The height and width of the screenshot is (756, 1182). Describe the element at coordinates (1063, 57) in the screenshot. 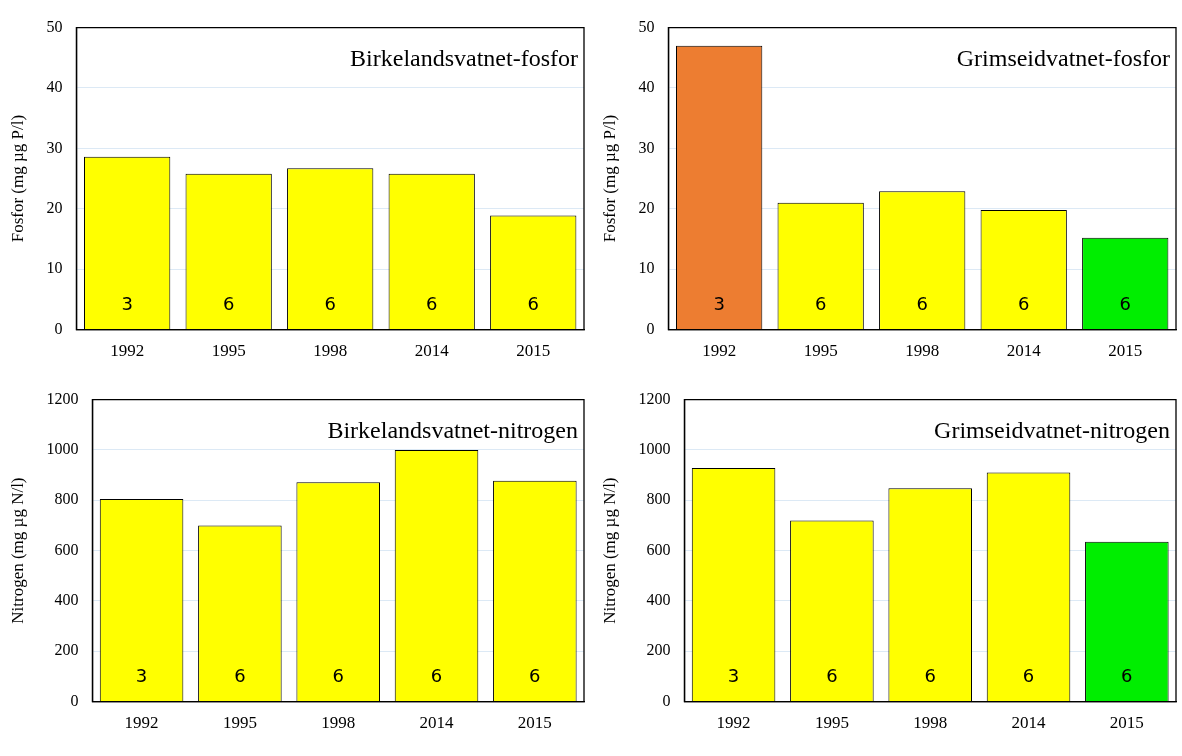

I see `text: Grimseidvatnet-fosfor` at that location.